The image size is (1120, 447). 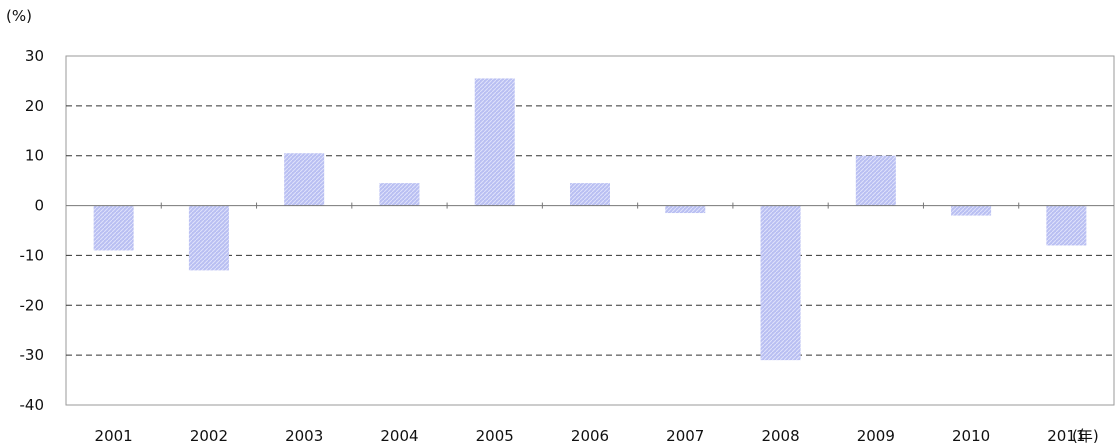 I want to click on x-tick-label: 2003, so click(x=304, y=435).